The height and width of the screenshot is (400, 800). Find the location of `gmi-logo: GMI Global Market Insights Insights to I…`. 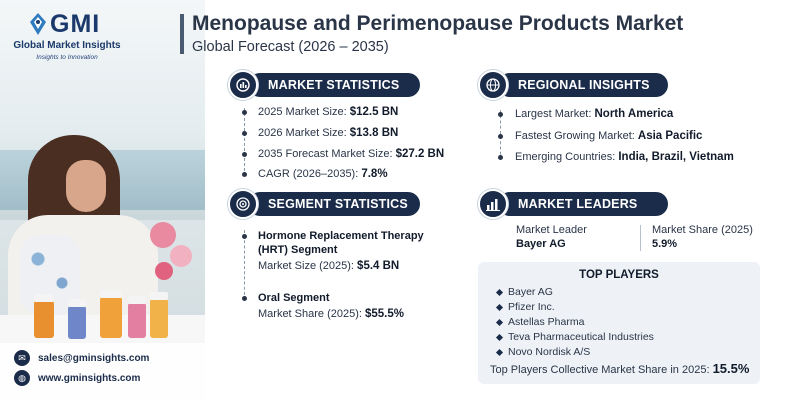

gmi-logo: GMI Global Market Insights Insights to I… is located at coordinates (67, 41).